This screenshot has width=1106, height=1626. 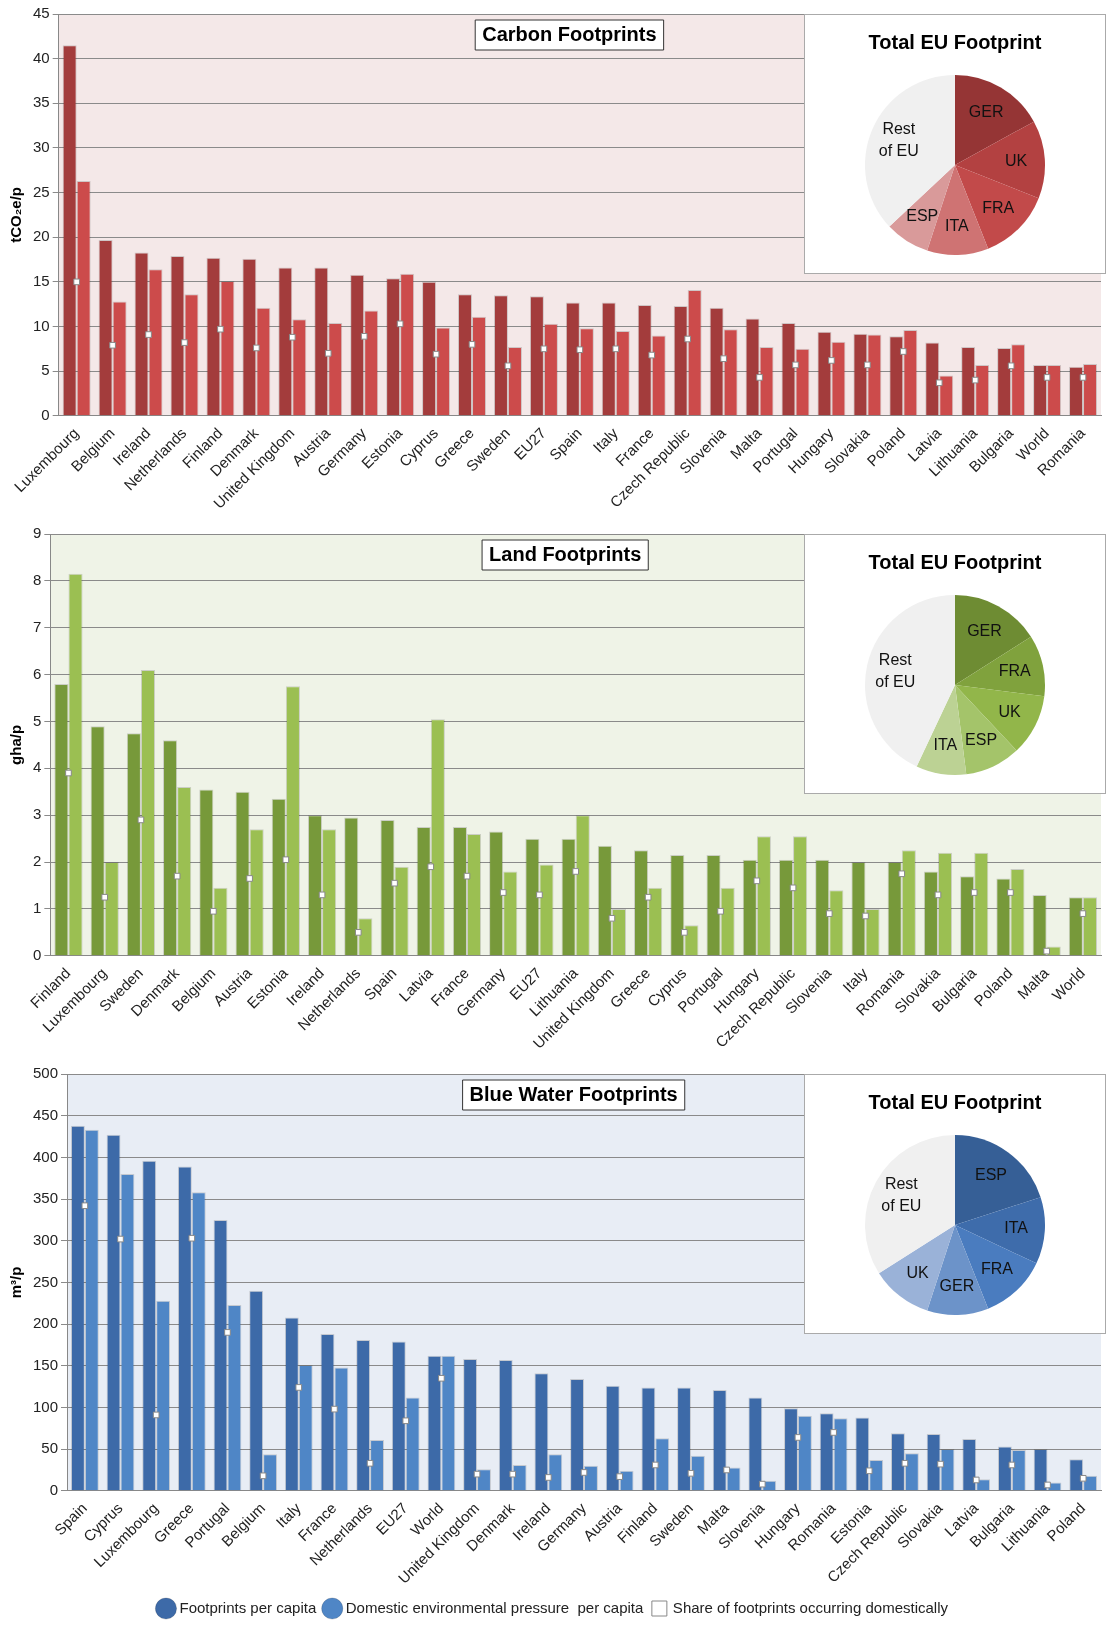 I want to click on y-tick-label: 7, so click(x=37, y=626).